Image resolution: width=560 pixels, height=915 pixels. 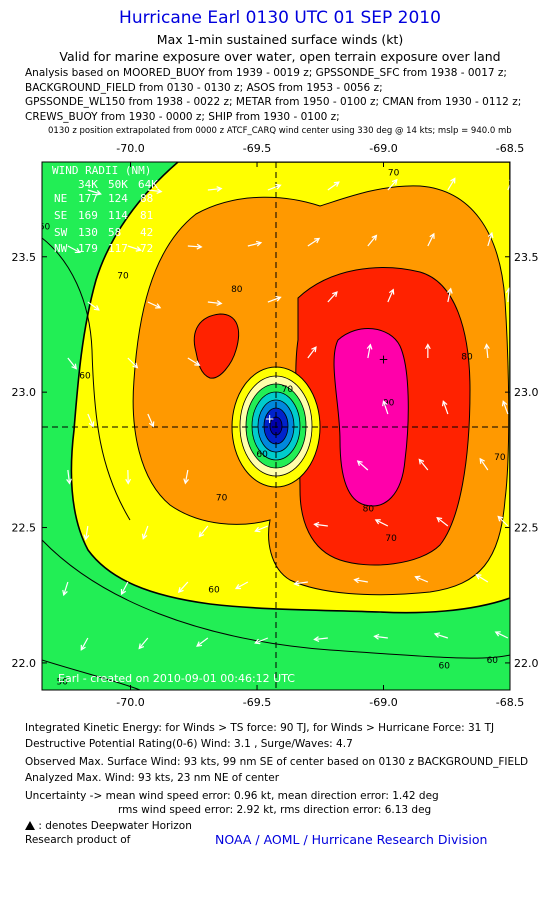 I want to click on lon-tick-label: -69.5, so click(x=257, y=702).